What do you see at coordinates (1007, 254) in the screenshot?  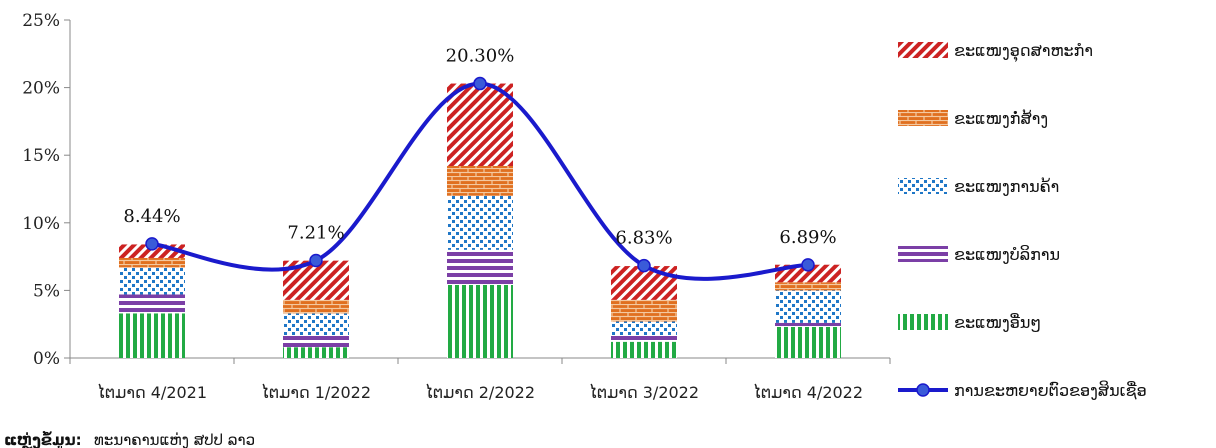 I see `legend-label: ຂະແໜງບໍລິການ` at bounding box center [1007, 254].